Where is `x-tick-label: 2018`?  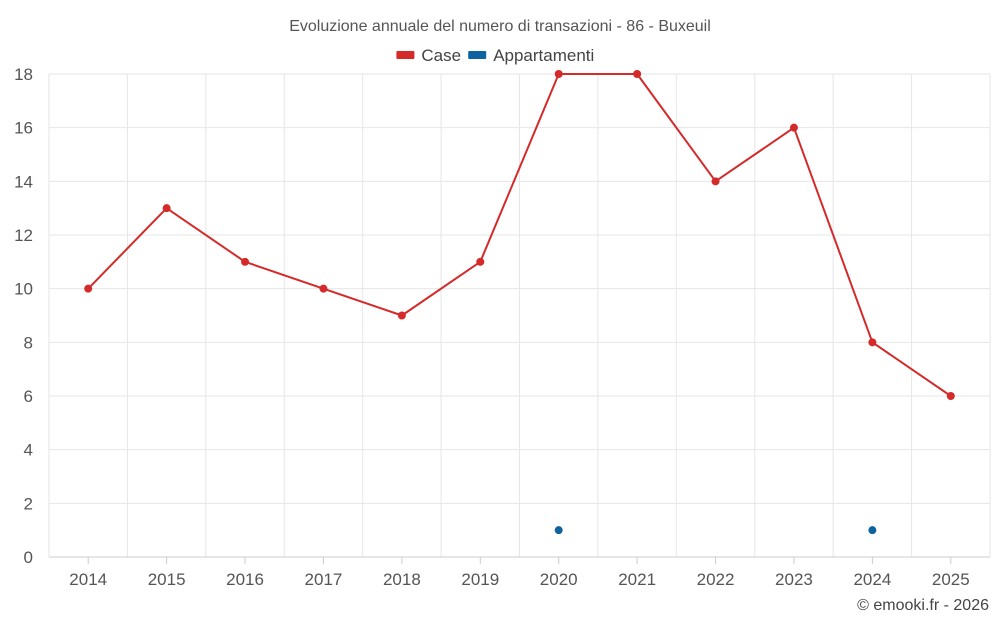
x-tick-label: 2018 is located at coordinates (402, 579).